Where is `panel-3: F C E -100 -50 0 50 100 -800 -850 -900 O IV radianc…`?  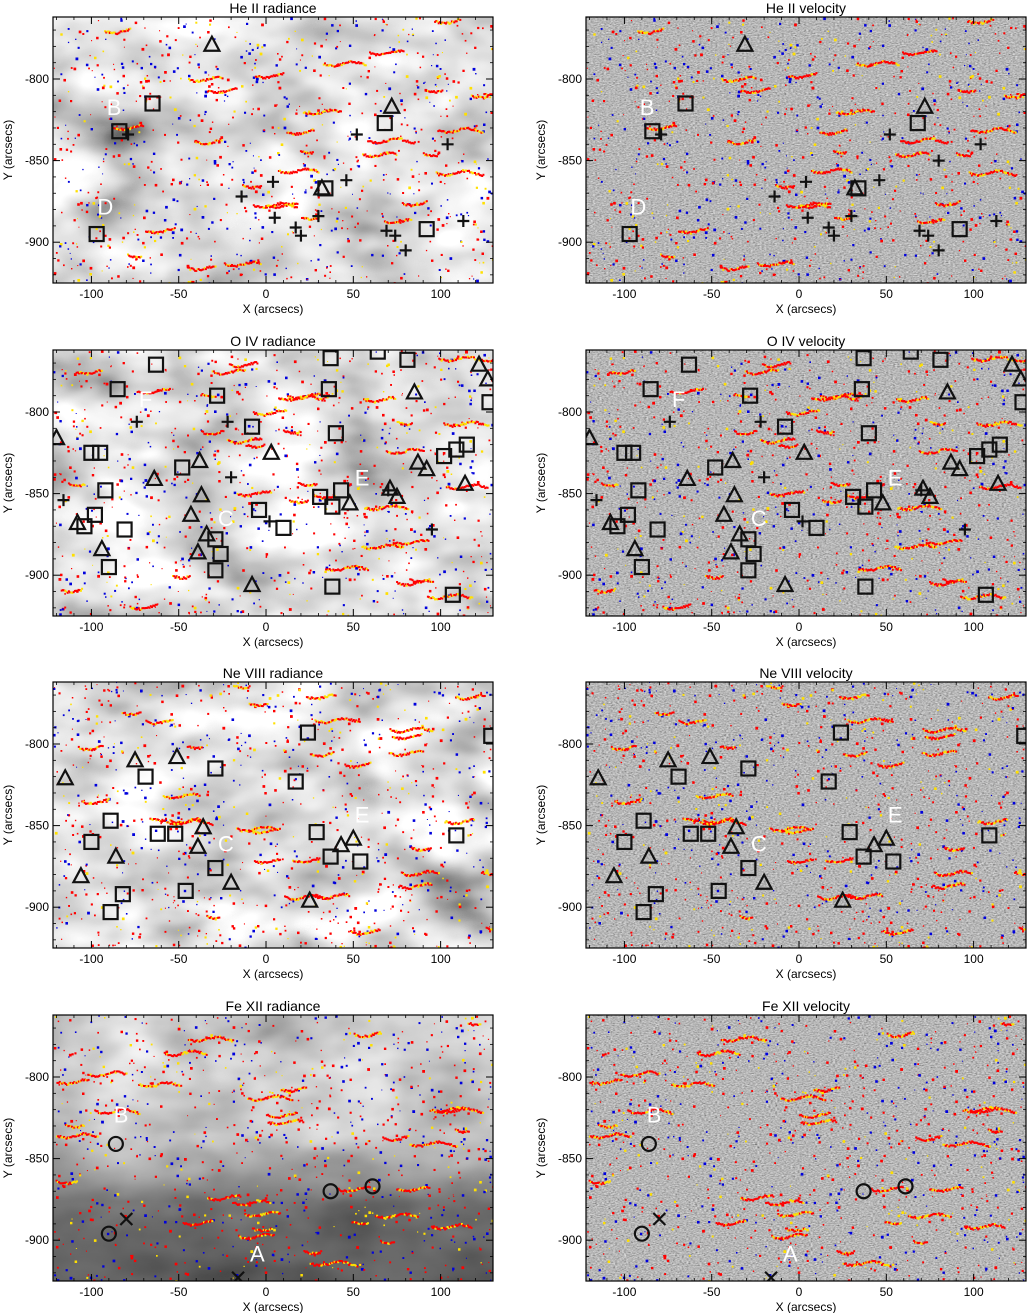 panel-3: F C E -100 -50 0 50 100 -800 -850 -900 O IV radianc… is located at coordinates (247, 491).